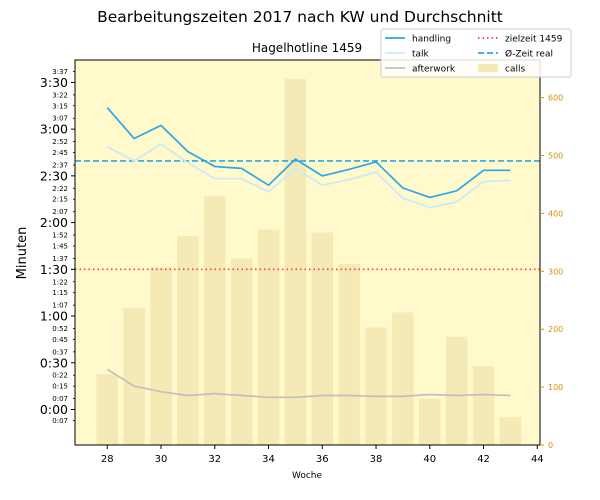 This screenshot has height=500, width=600. Describe the element at coordinates (54, 269) in the screenshot. I see `y-tick-label: 1:30` at that location.